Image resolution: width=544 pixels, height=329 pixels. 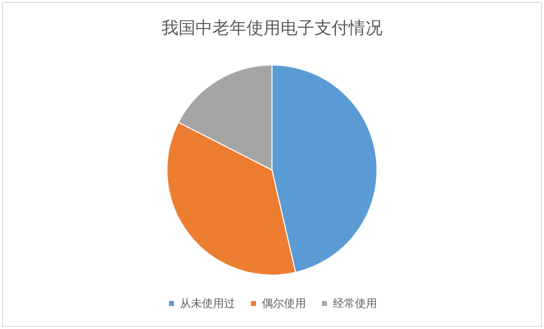 I want to click on legend-label: 偶尔使用, so click(x=284, y=303).